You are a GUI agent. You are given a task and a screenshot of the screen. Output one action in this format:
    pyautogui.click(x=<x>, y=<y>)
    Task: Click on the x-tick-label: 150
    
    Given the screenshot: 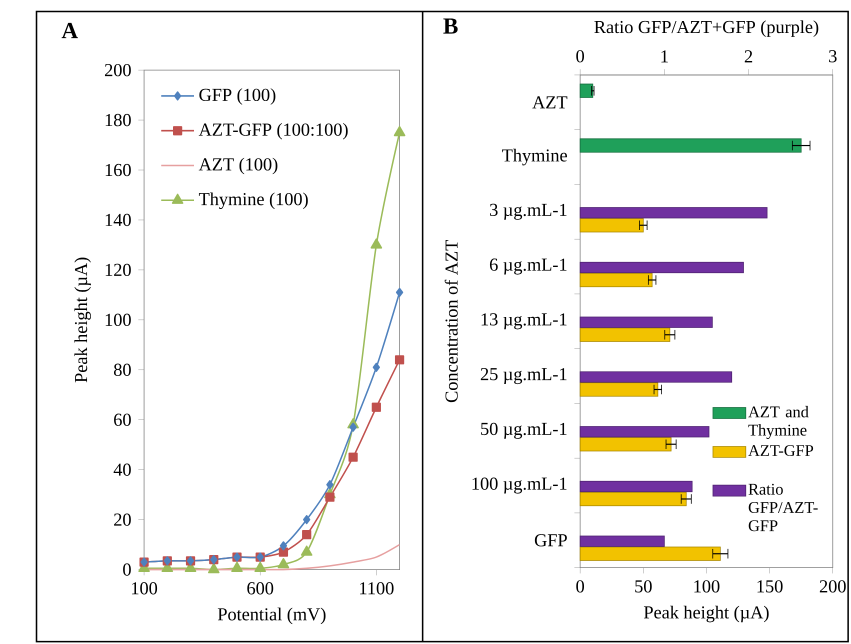 What is the action you would take?
    pyautogui.click(x=770, y=586)
    